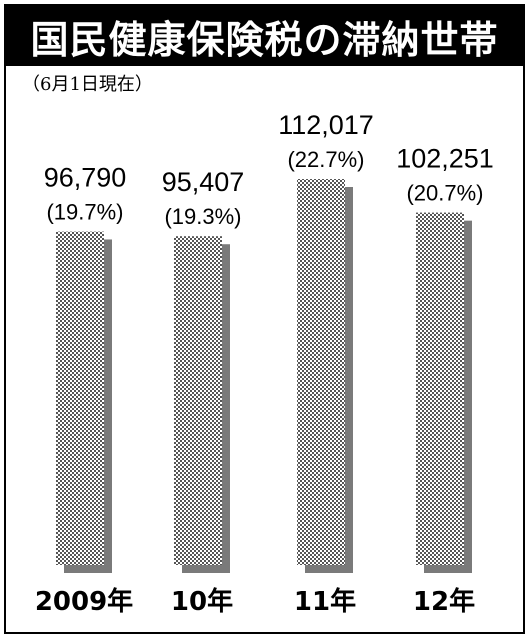 The width and height of the screenshot is (531, 640). I want to click on bar-group-0: 96,790 (19.7%) 2009年, so click(84, 389).